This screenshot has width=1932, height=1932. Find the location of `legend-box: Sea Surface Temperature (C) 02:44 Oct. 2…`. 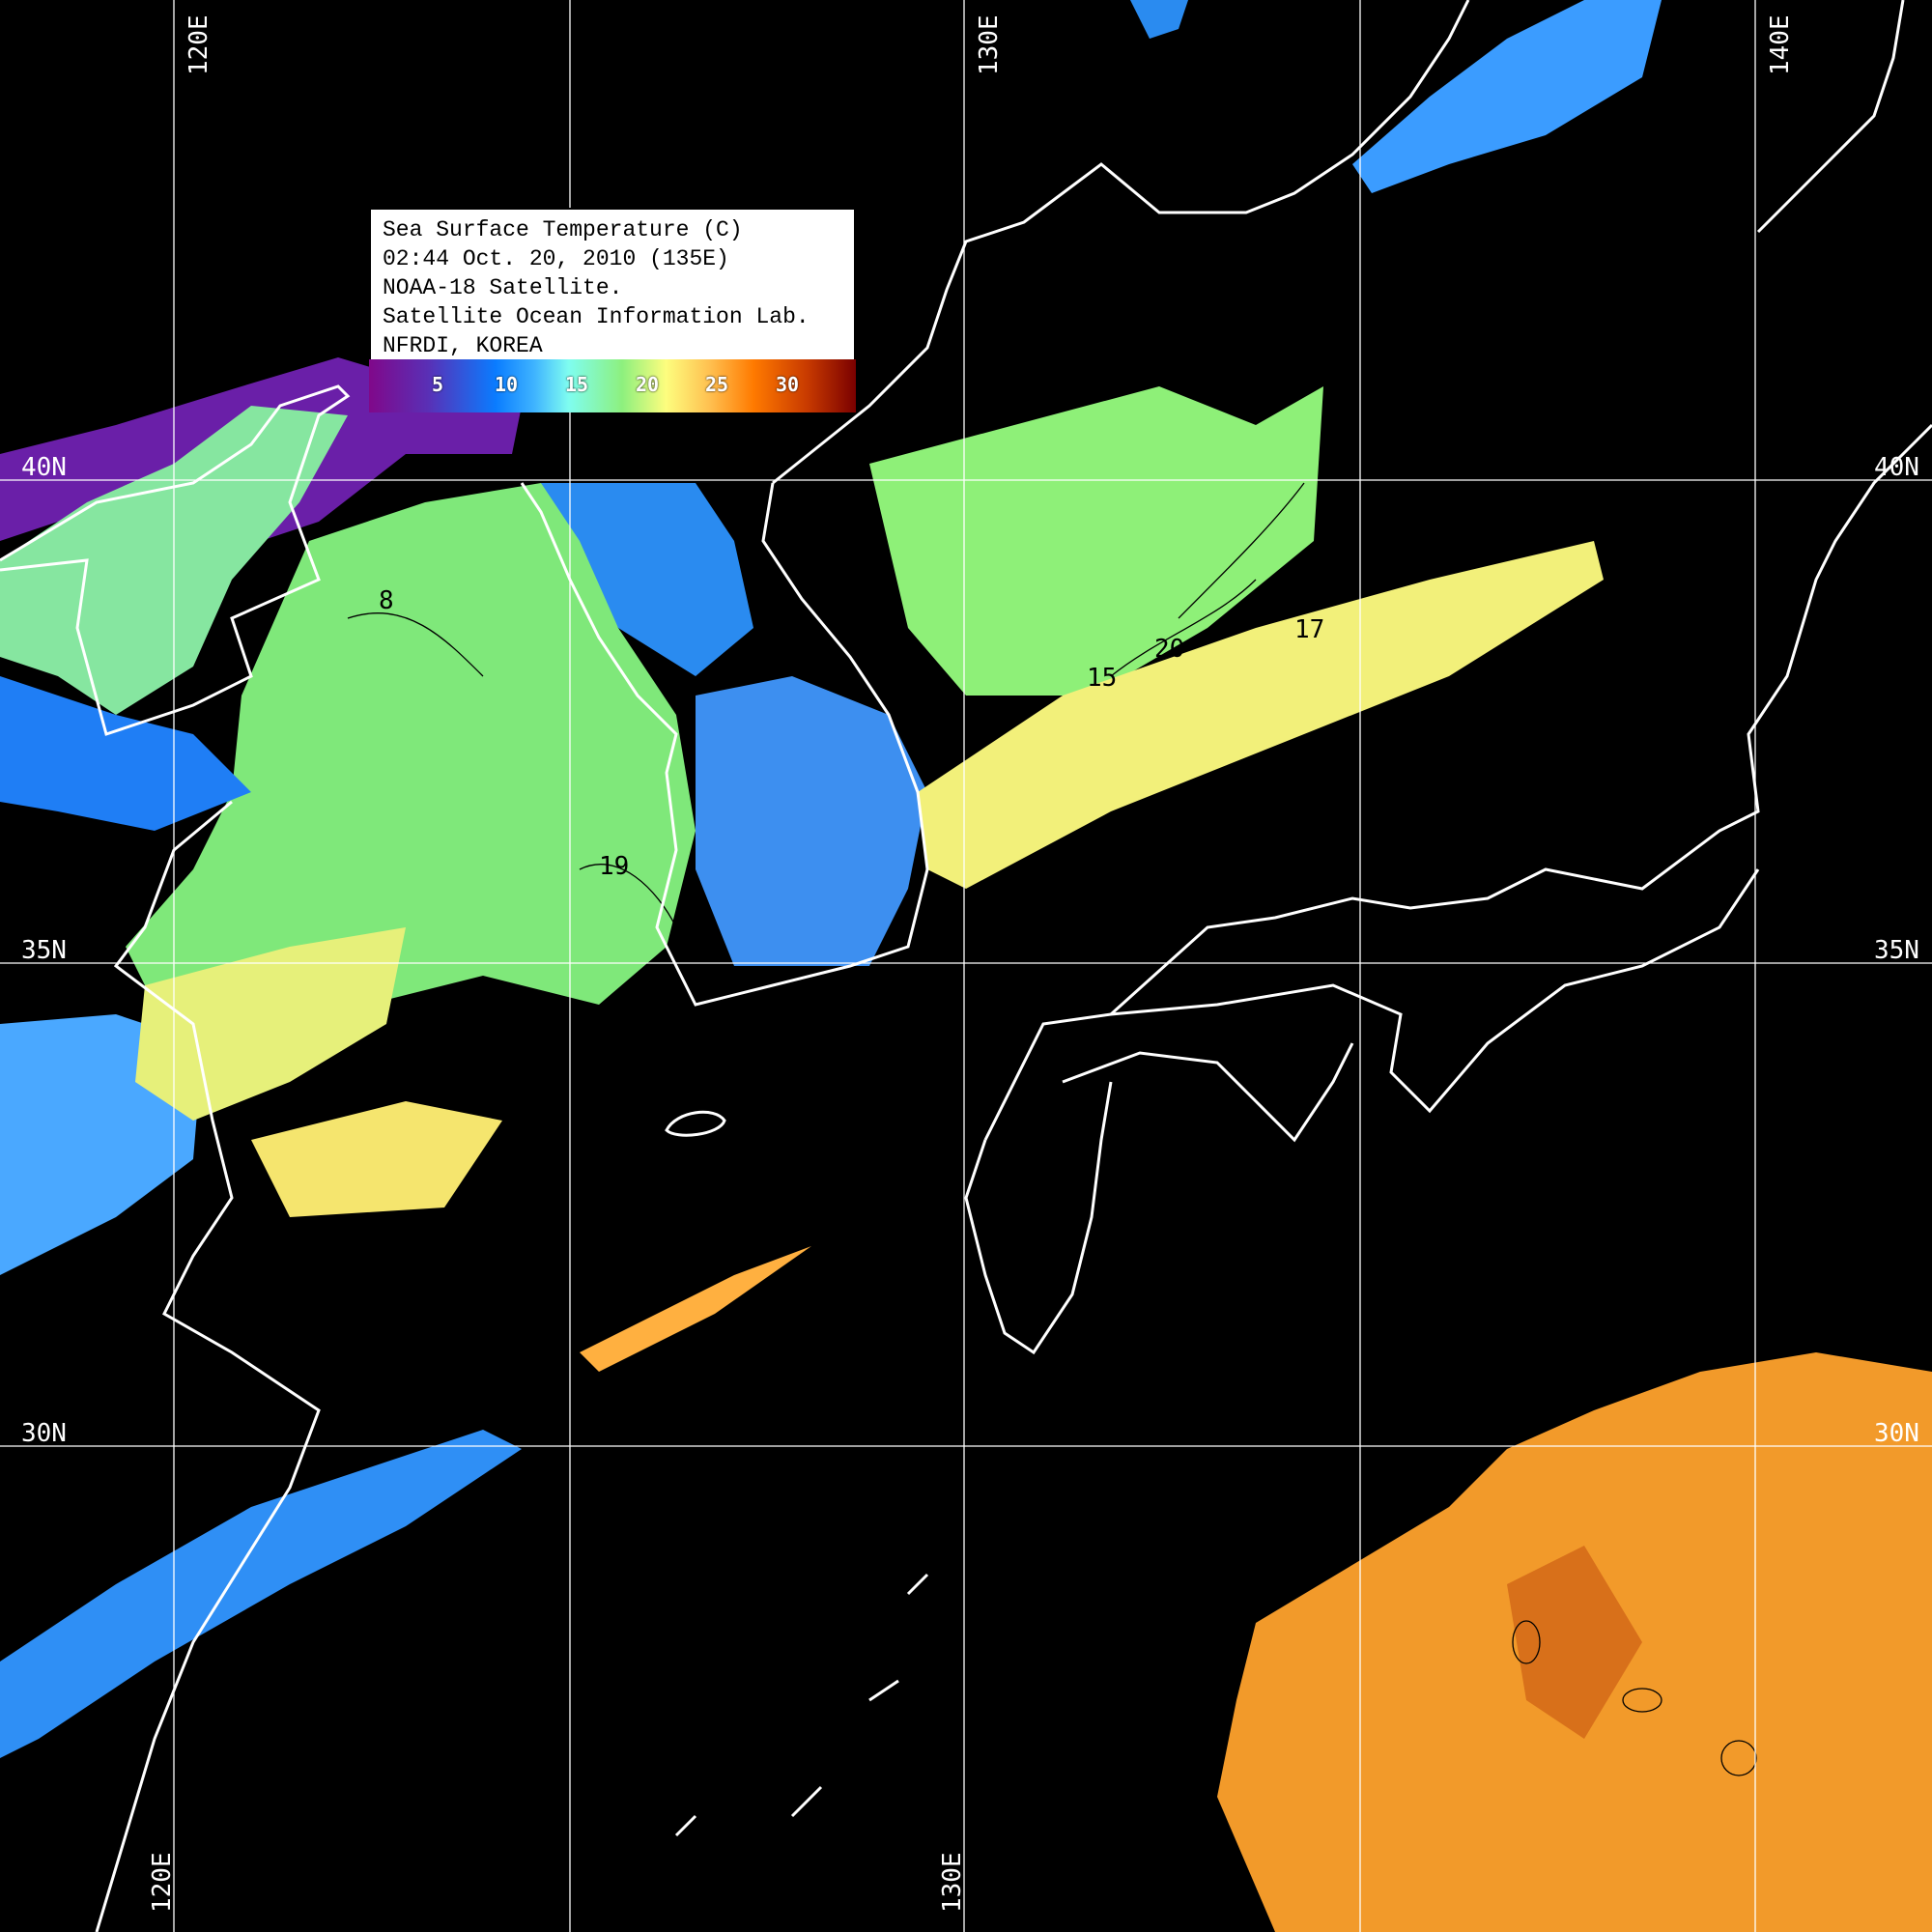

legend-box: Sea Surface Temperature (C) 02:44 Oct. 2… is located at coordinates (612, 287).